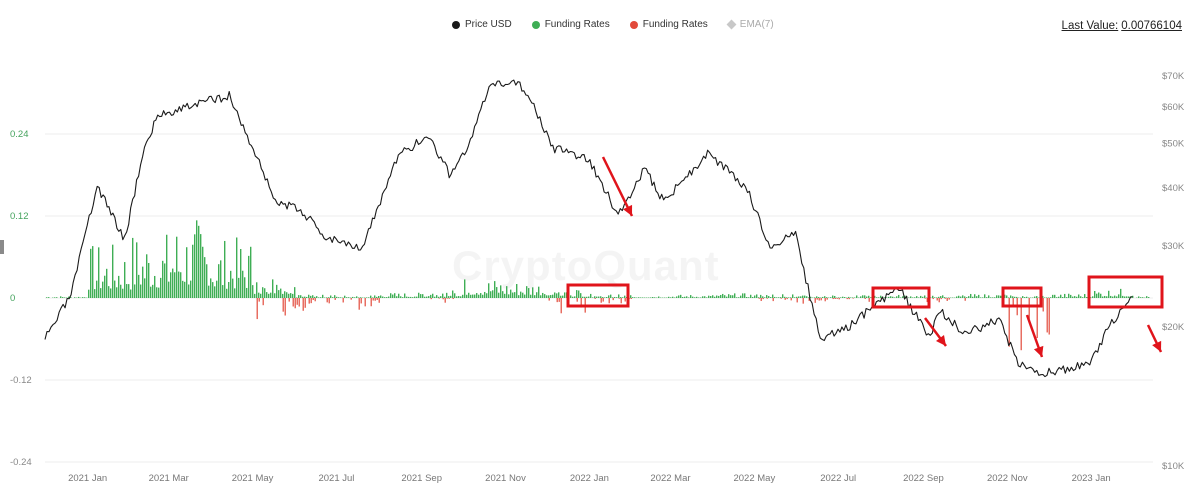 The width and height of the screenshot is (1200, 488). What do you see at coordinates (668, 24) in the screenshot?
I see `legend-item-funding-negative: Funding Rates` at bounding box center [668, 24].